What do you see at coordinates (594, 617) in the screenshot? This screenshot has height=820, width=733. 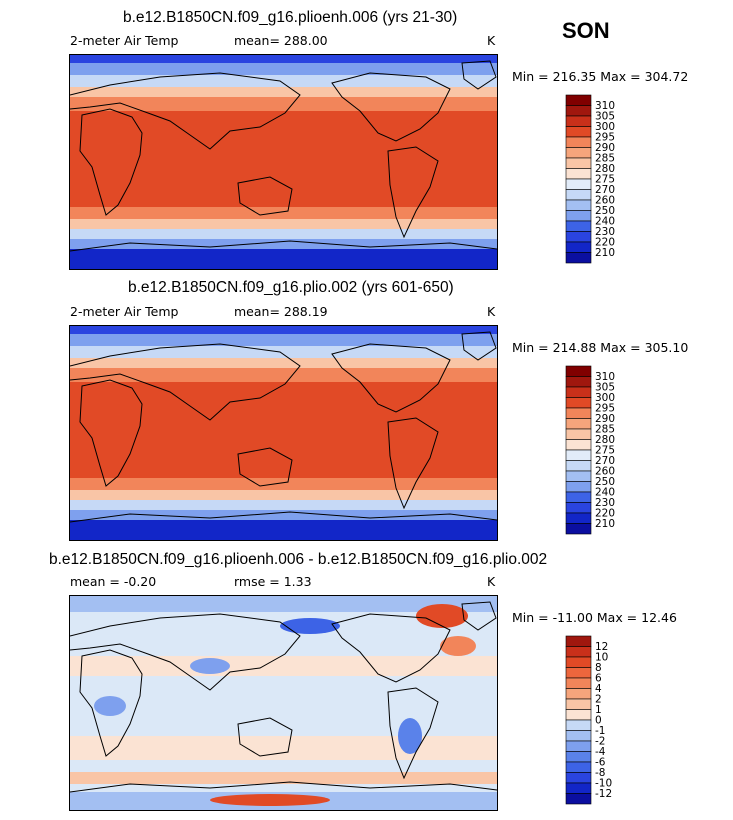 I see `panel3-minmax: Min = -11.00 Max = 12.46` at bounding box center [594, 617].